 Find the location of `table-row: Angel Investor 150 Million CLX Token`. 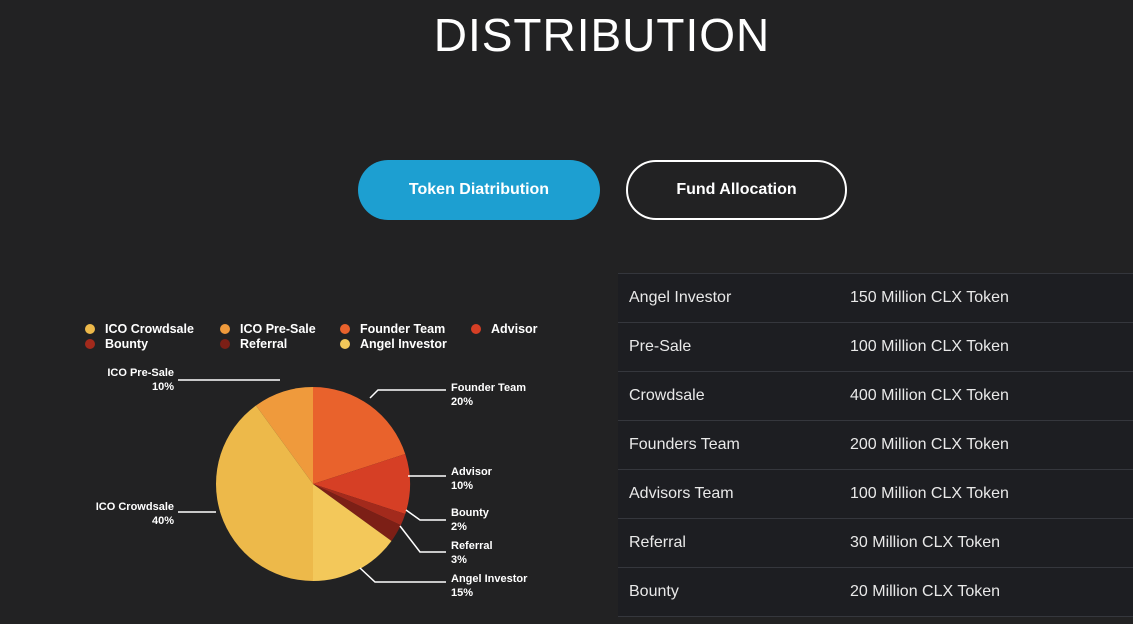

table-row: Angel Investor 150 Million CLX Token is located at coordinates (875, 298).